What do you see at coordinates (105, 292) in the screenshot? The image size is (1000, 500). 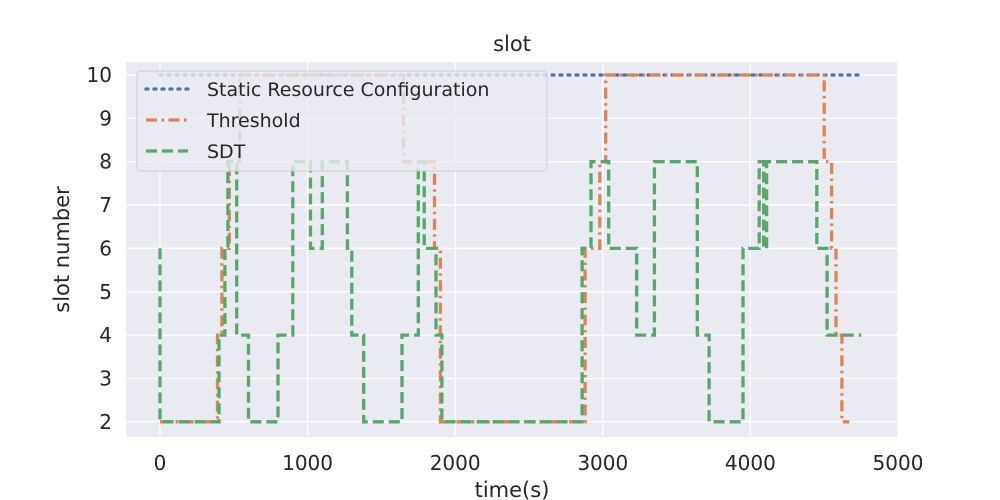 I see `y-tick-label: 5` at bounding box center [105, 292].